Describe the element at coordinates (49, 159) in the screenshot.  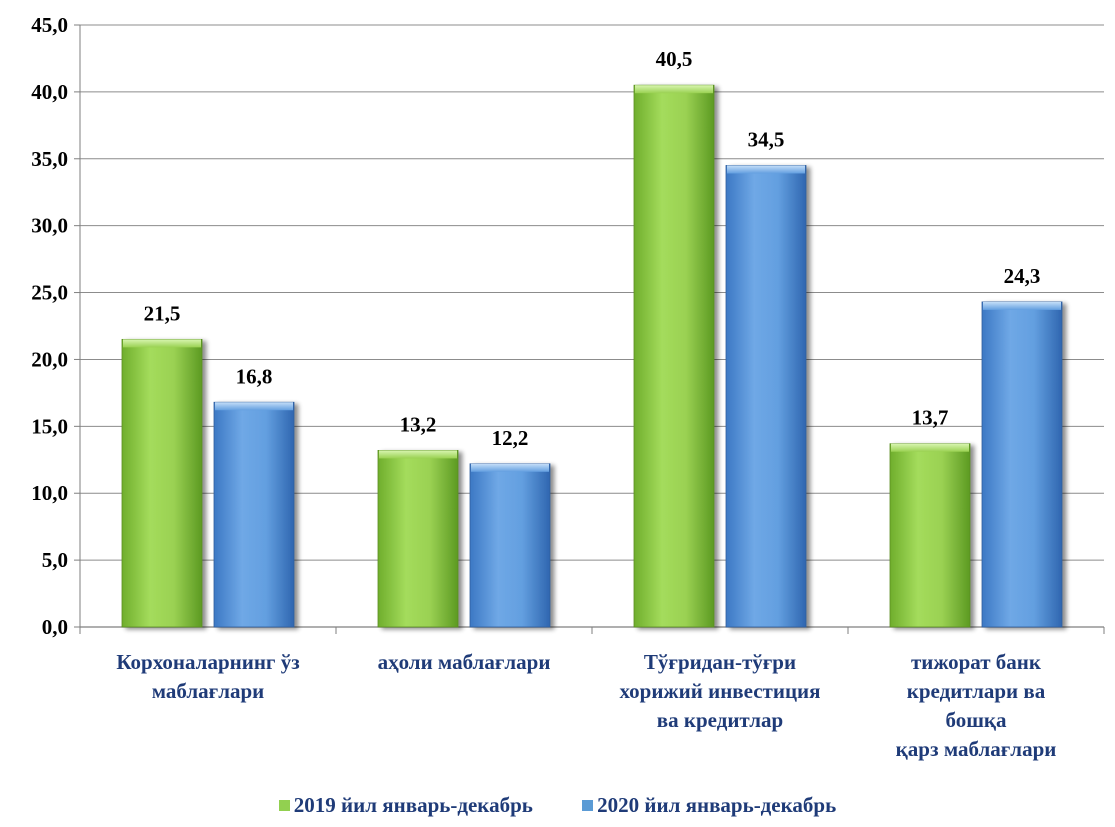
I see `y-tick-label: 35,0` at that location.